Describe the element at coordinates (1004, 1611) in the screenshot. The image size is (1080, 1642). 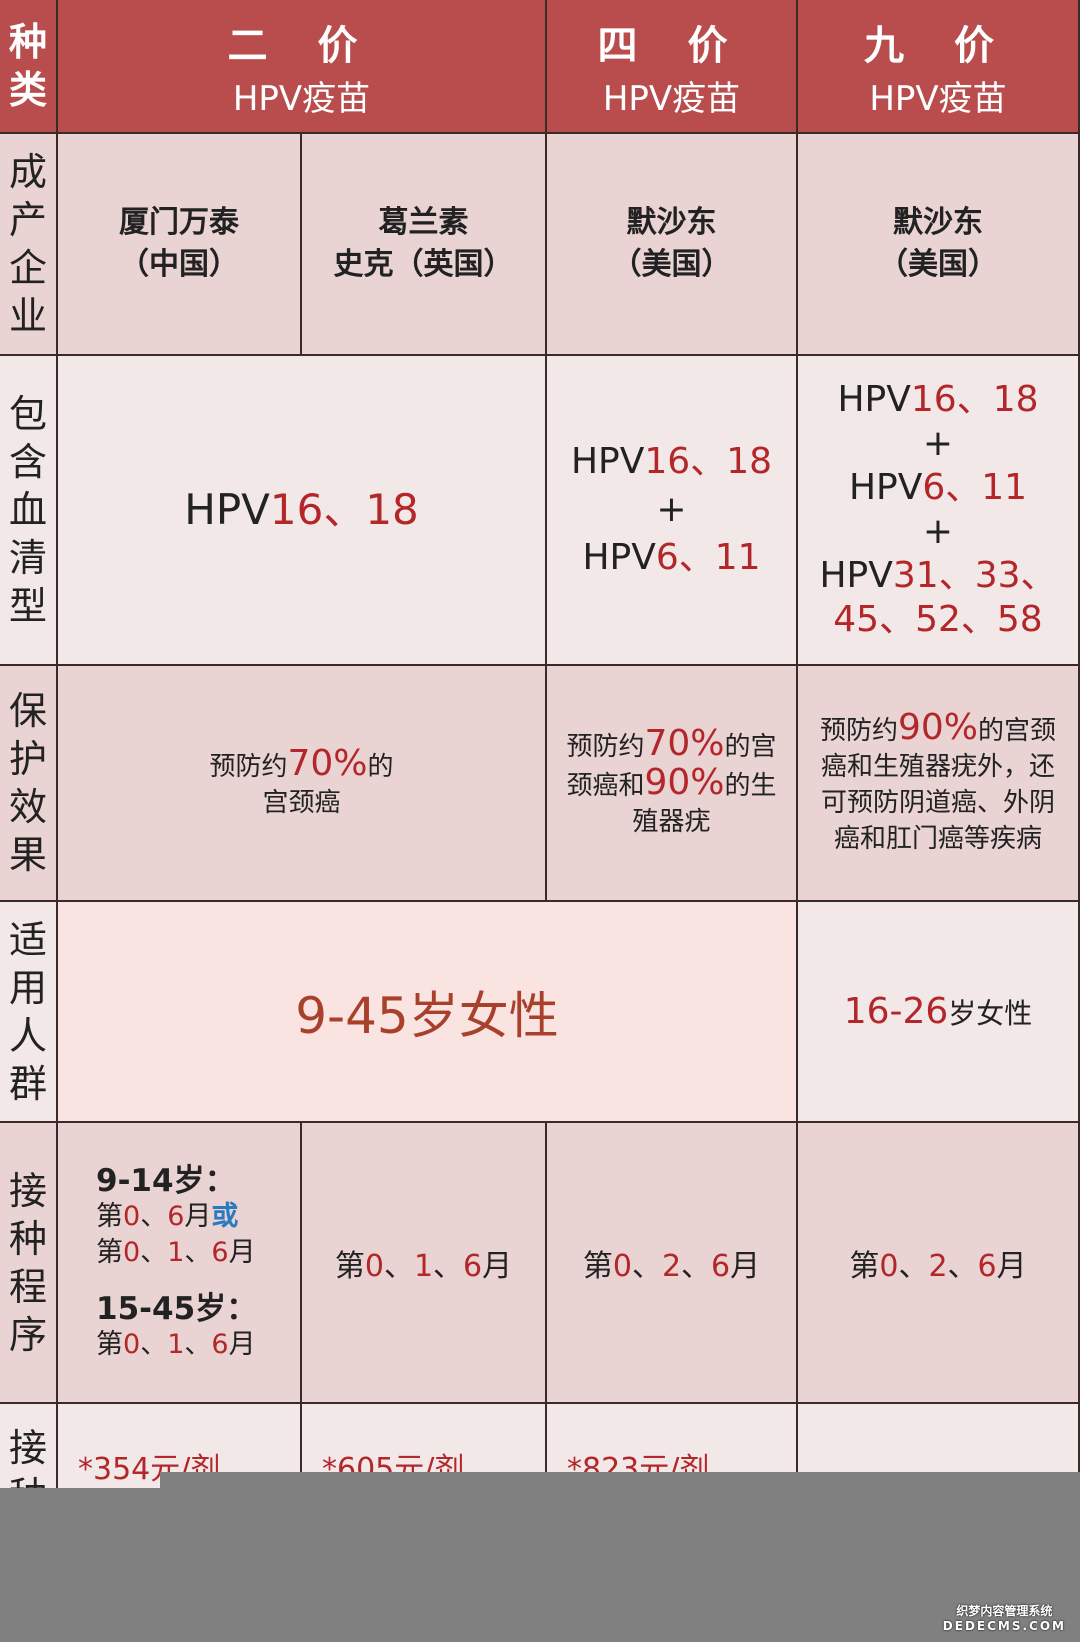
I see `watermark-line: 织梦内容管理系统` at that location.